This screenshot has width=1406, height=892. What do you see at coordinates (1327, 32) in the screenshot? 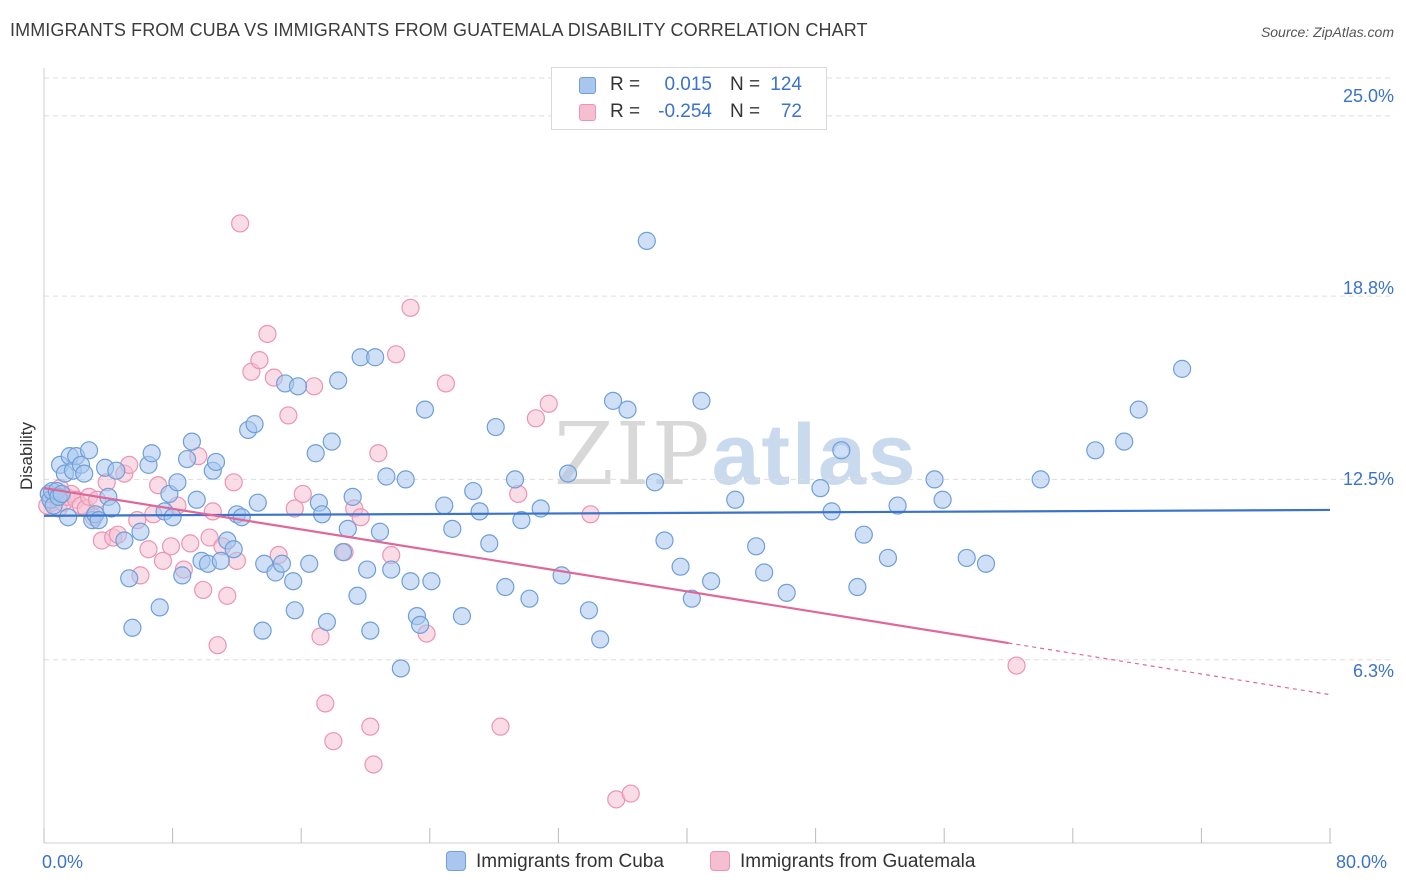
I see `source-label: Source: ZipAtlas.com` at bounding box center [1327, 32].